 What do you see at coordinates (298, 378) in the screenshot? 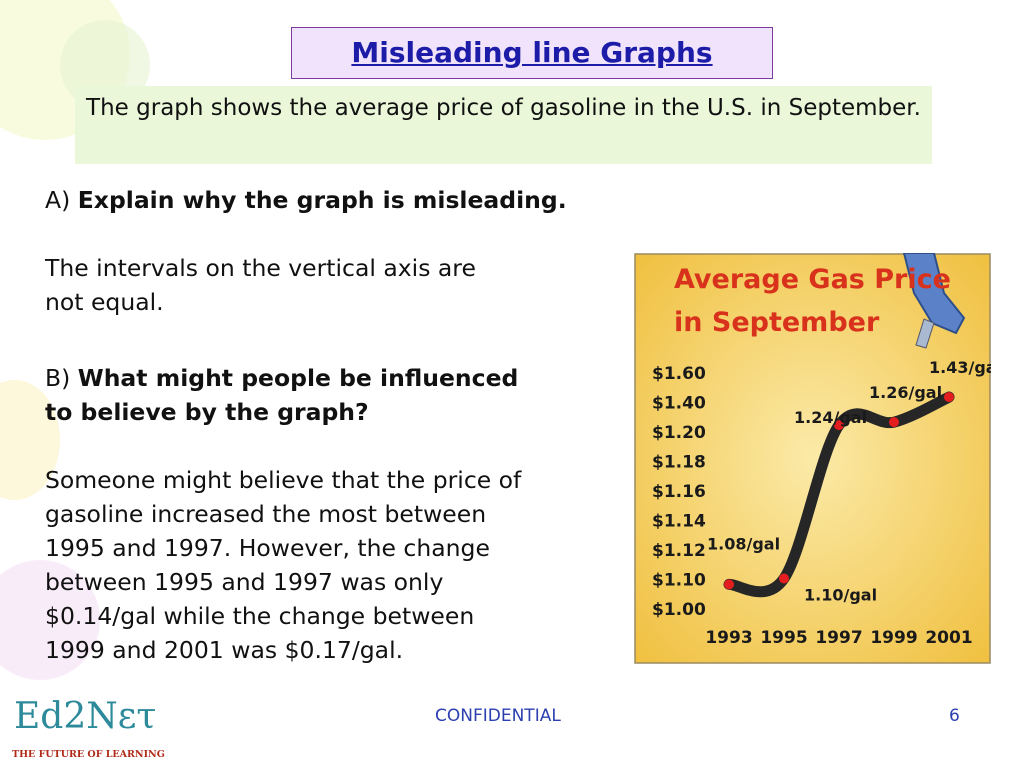
I see `question-text: What might people be influenced` at bounding box center [298, 378].